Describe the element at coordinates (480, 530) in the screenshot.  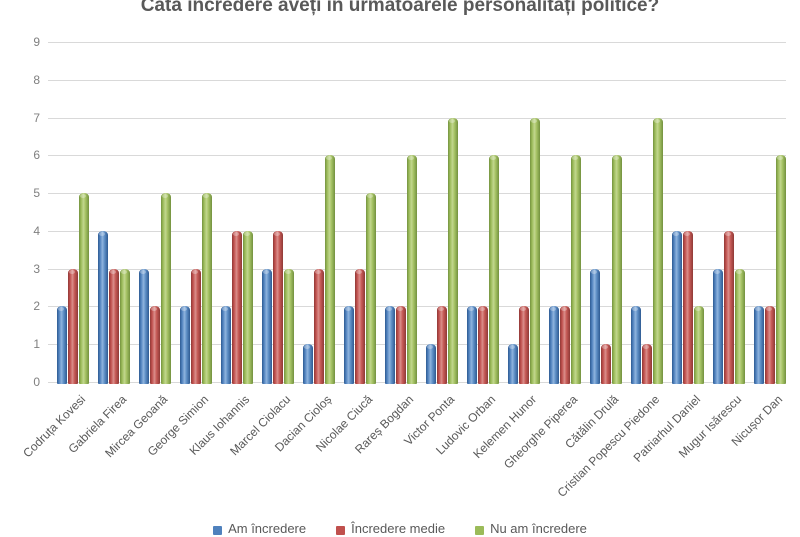
I see `green-legend-swatch-icon` at that location.